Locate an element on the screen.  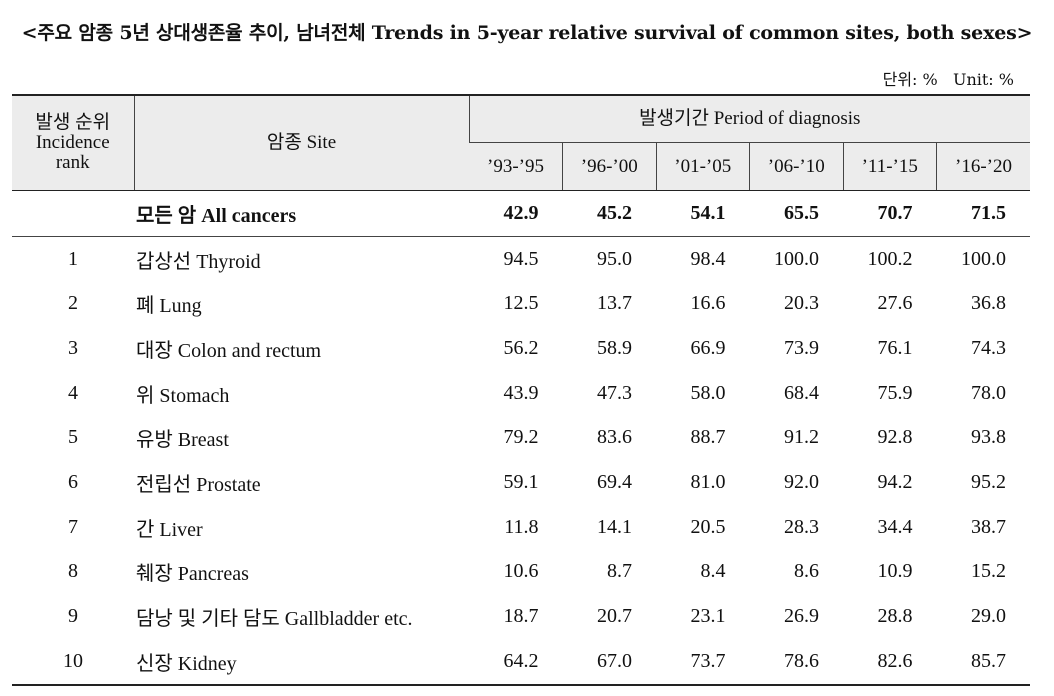
rank-cell: 10 is located at coordinates (73, 662).